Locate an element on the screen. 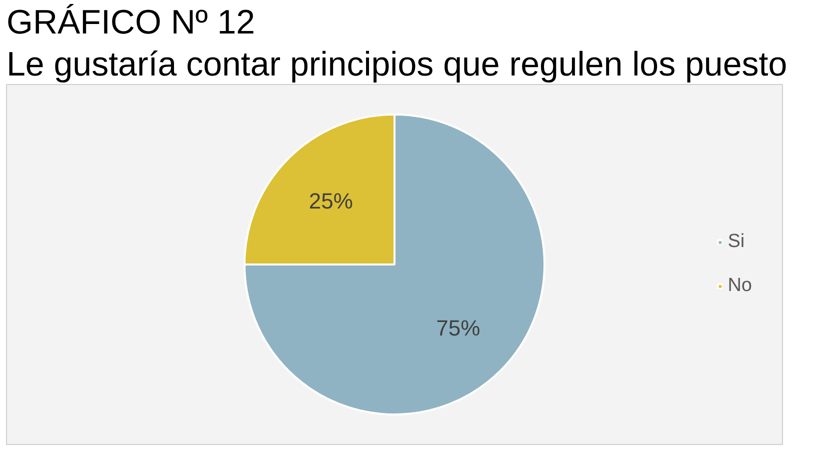 This screenshot has width=814, height=453. data-label: 75% is located at coordinates (458, 328).